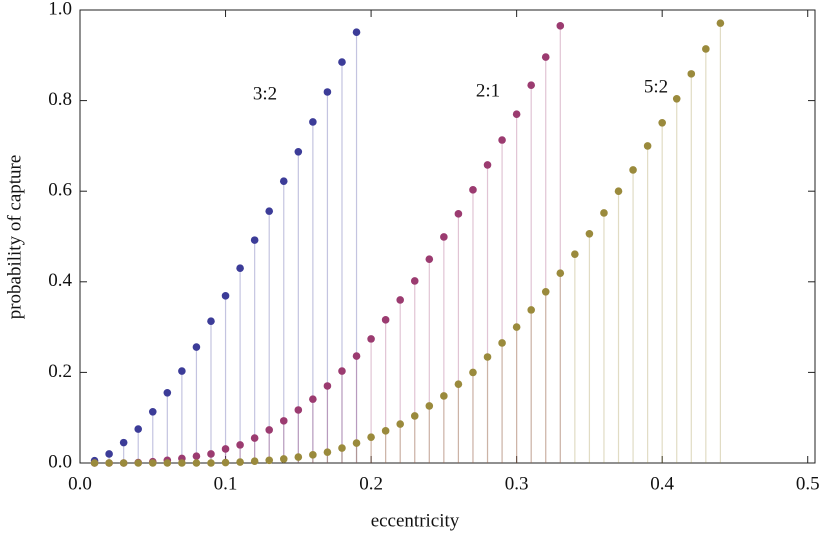 This screenshot has width=830, height=540. I want to click on x-tick-label: 0.3, so click(517, 483).